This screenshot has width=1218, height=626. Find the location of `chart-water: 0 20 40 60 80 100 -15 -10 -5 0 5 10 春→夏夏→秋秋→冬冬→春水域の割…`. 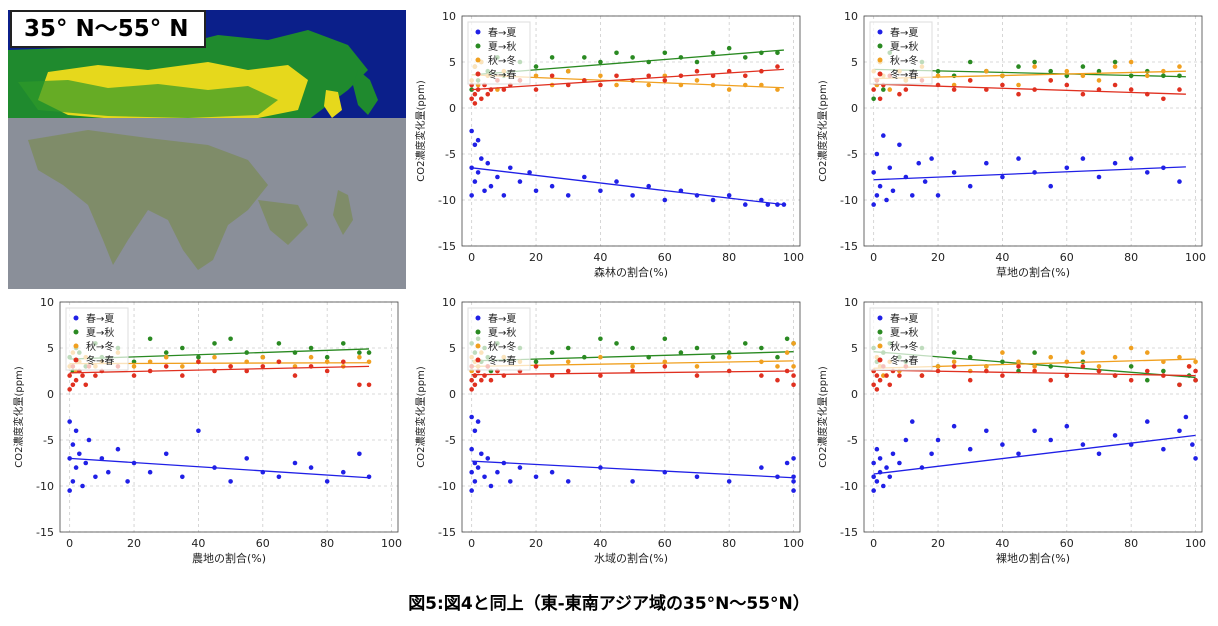

chart-water: 0 20 40 60 80 100 -15 -10 -5 0 5 10 春→夏夏→秋秋→冬冬→春水域の割… is located at coordinates (609, 430).